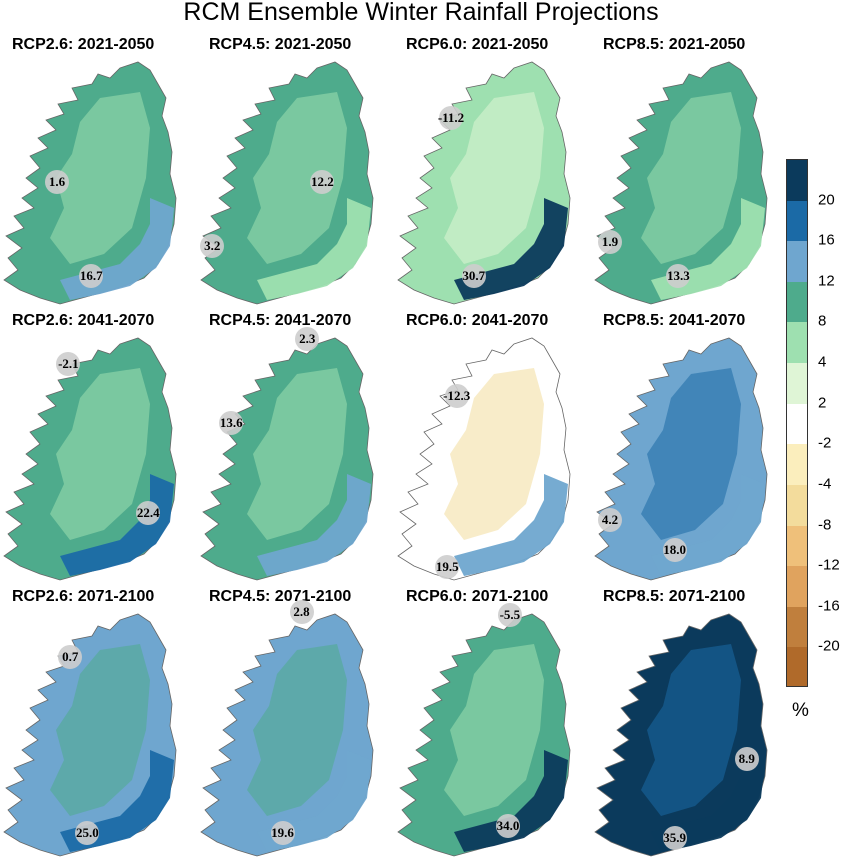  I want to click on colorbar-tick-label: 2, so click(822, 403).